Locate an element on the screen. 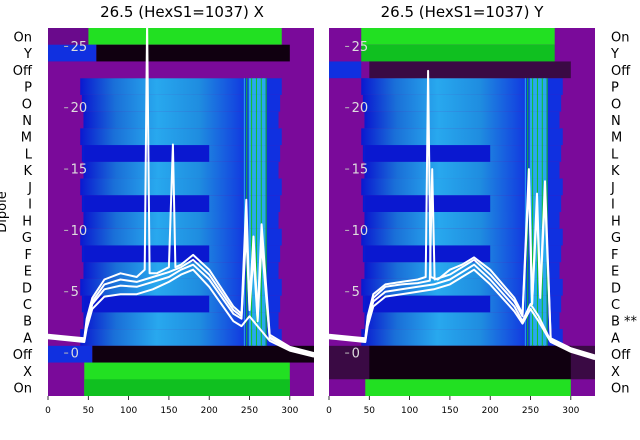 The width and height of the screenshot is (640, 440). row-label-right: On is located at coordinates (620, 389).